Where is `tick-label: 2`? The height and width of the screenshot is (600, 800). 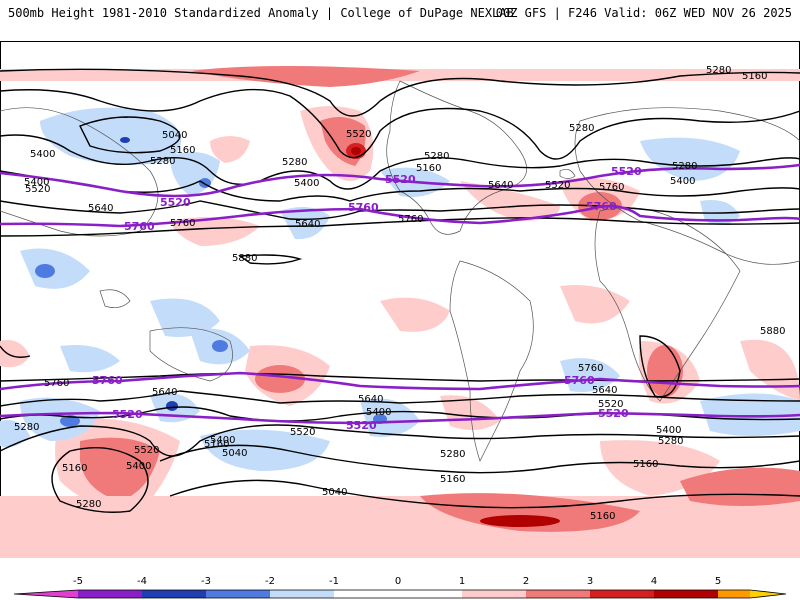 tick-label: 2 is located at coordinates (526, 581).